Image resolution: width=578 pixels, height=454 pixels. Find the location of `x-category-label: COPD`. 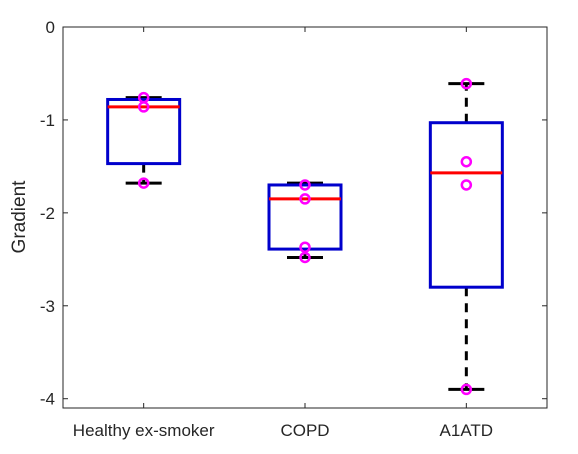

x-category-label: COPD is located at coordinates (304, 430).